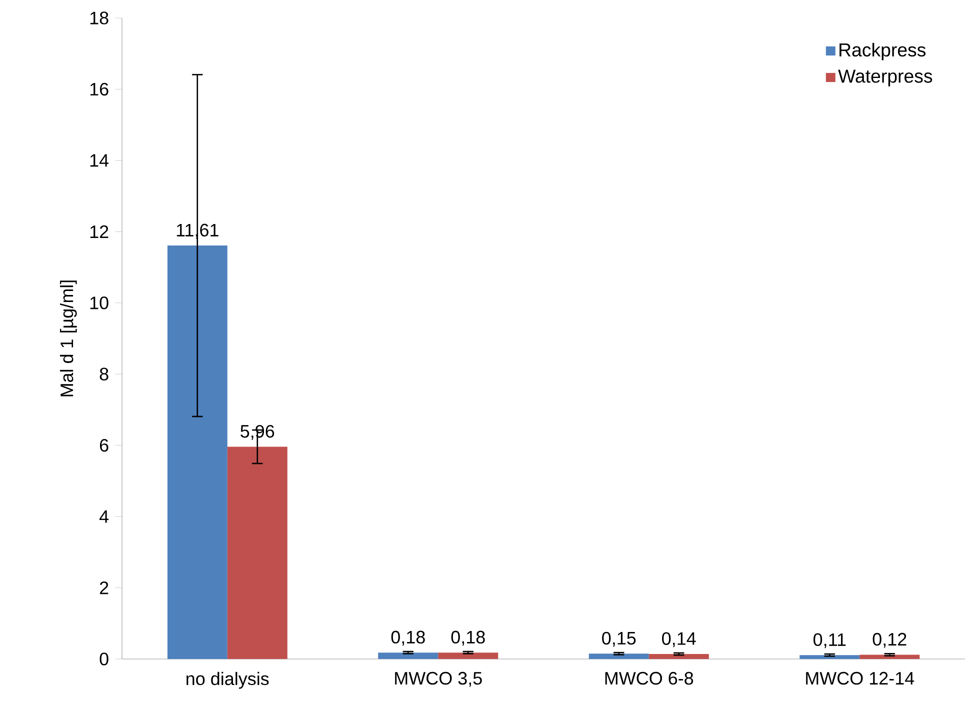 This screenshot has height=708, width=974. What do you see at coordinates (227, 680) in the screenshot?
I see `x-tick-label: no dialysis` at bounding box center [227, 680].